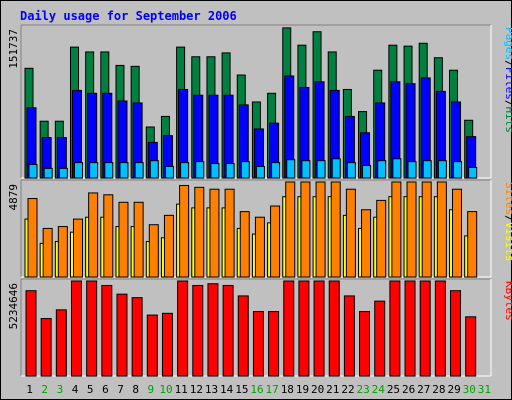 This screenshot has width=512, height=400. Describe the element at coordinates (256, 389) in the screenshot. I see `x-tick-label-day-16: 16` at that location.